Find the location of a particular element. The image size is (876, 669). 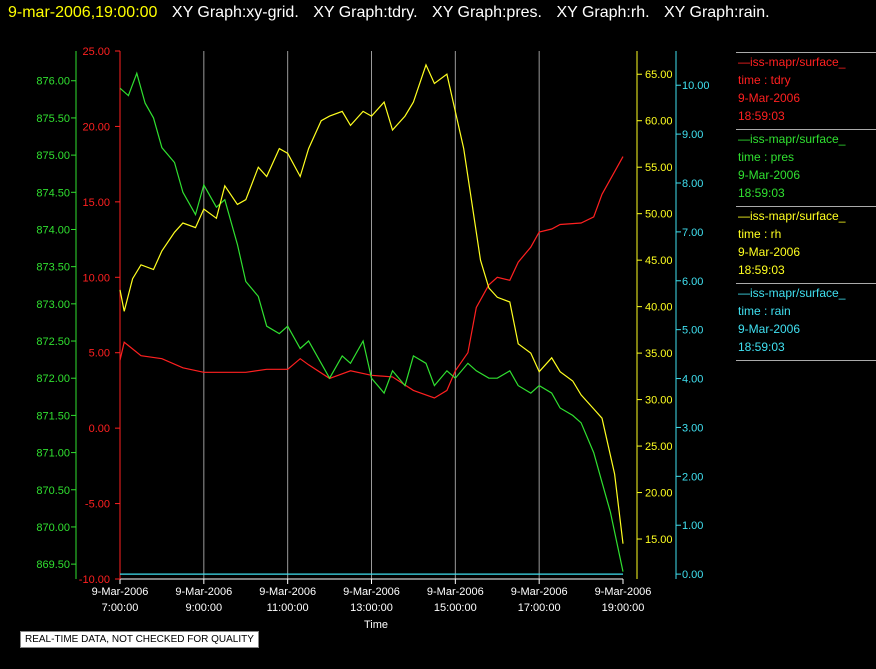

x-tick-label-time: 17:00:00 is located at coordinates (539, 608).